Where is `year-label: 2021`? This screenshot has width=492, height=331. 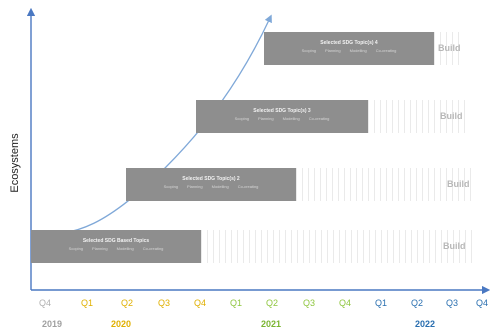 year-label: 2021 is located at coordinates (271, 324).